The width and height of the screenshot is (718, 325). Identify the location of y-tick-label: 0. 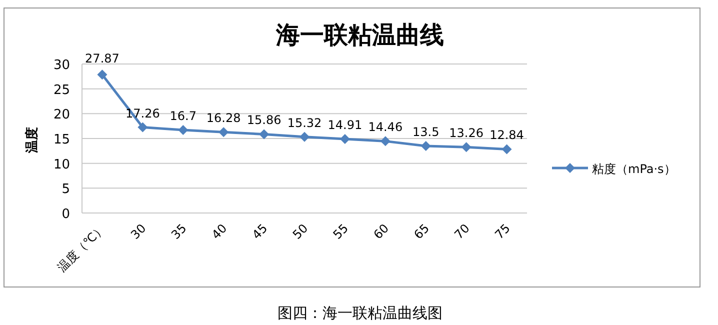
(66, 214).